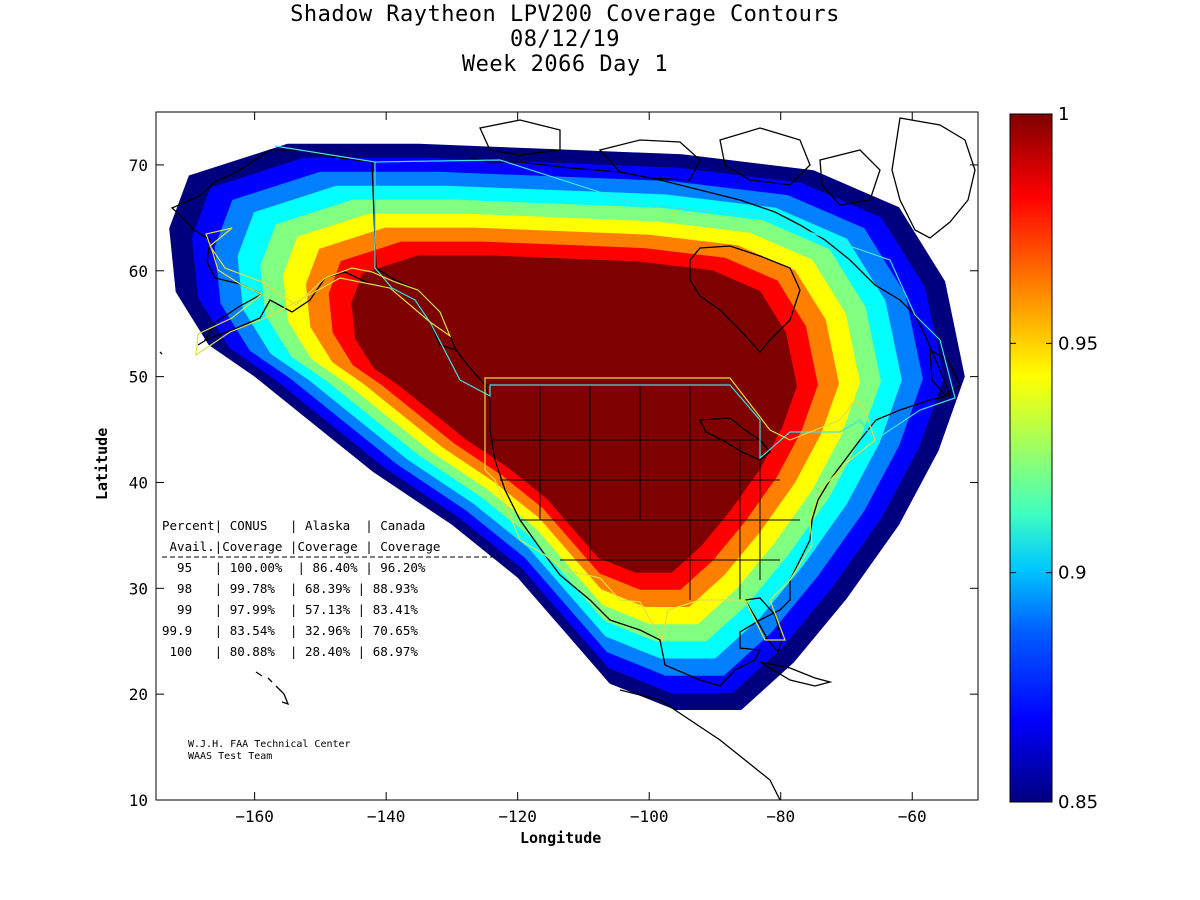 The height and width of the screenshot is (900, 1200). I want to click on stats-header-1: Percent| CONUS | Alaska | Canada, so click(293, 525).